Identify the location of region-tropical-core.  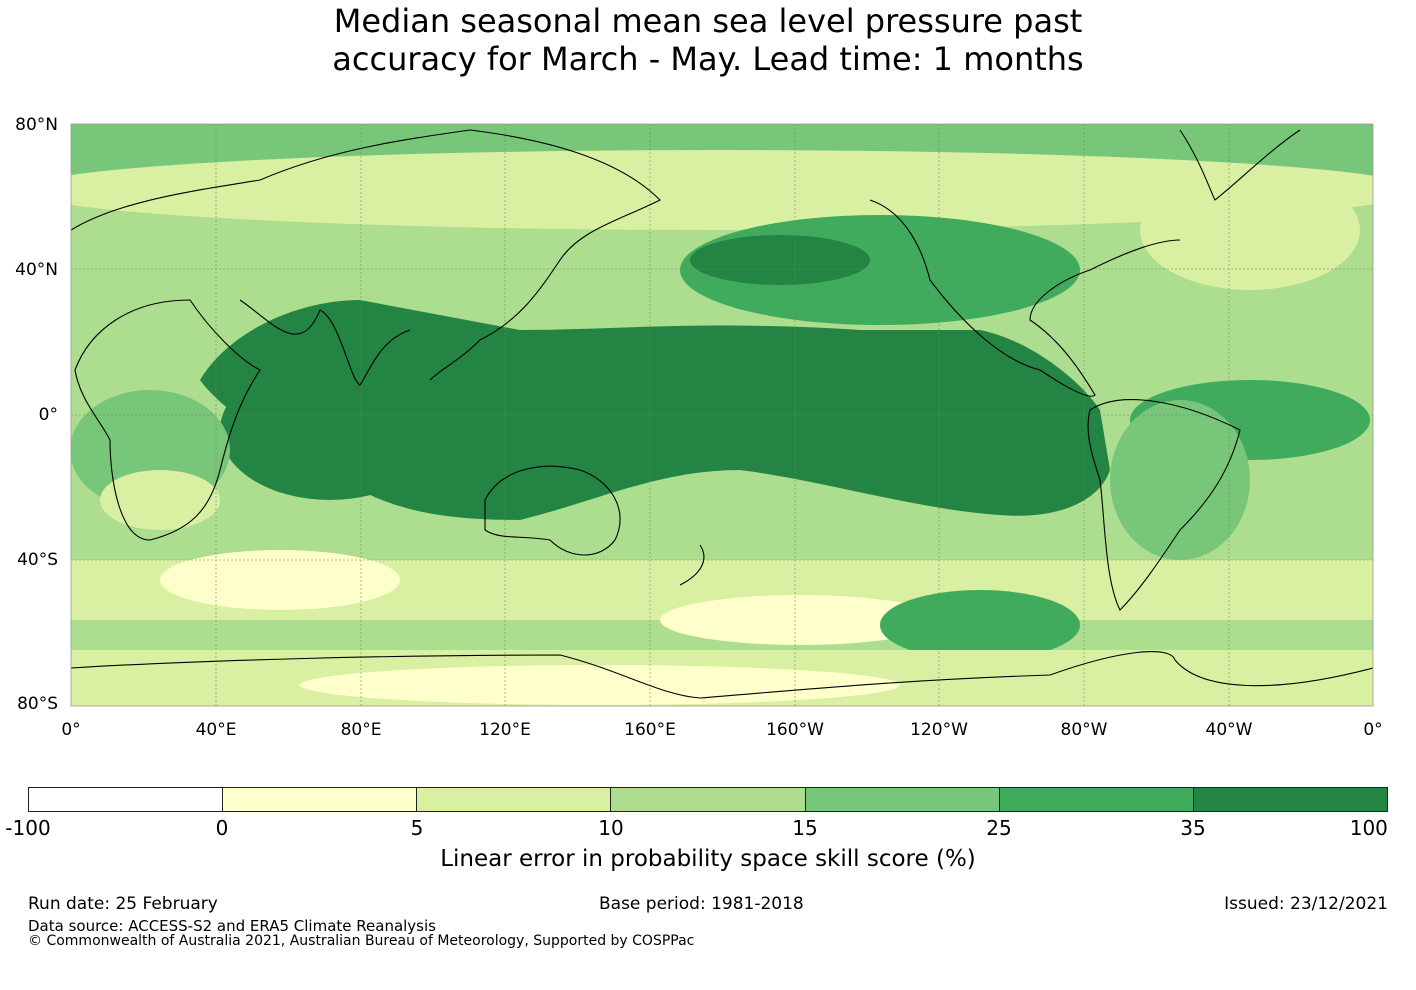
(655, 410).